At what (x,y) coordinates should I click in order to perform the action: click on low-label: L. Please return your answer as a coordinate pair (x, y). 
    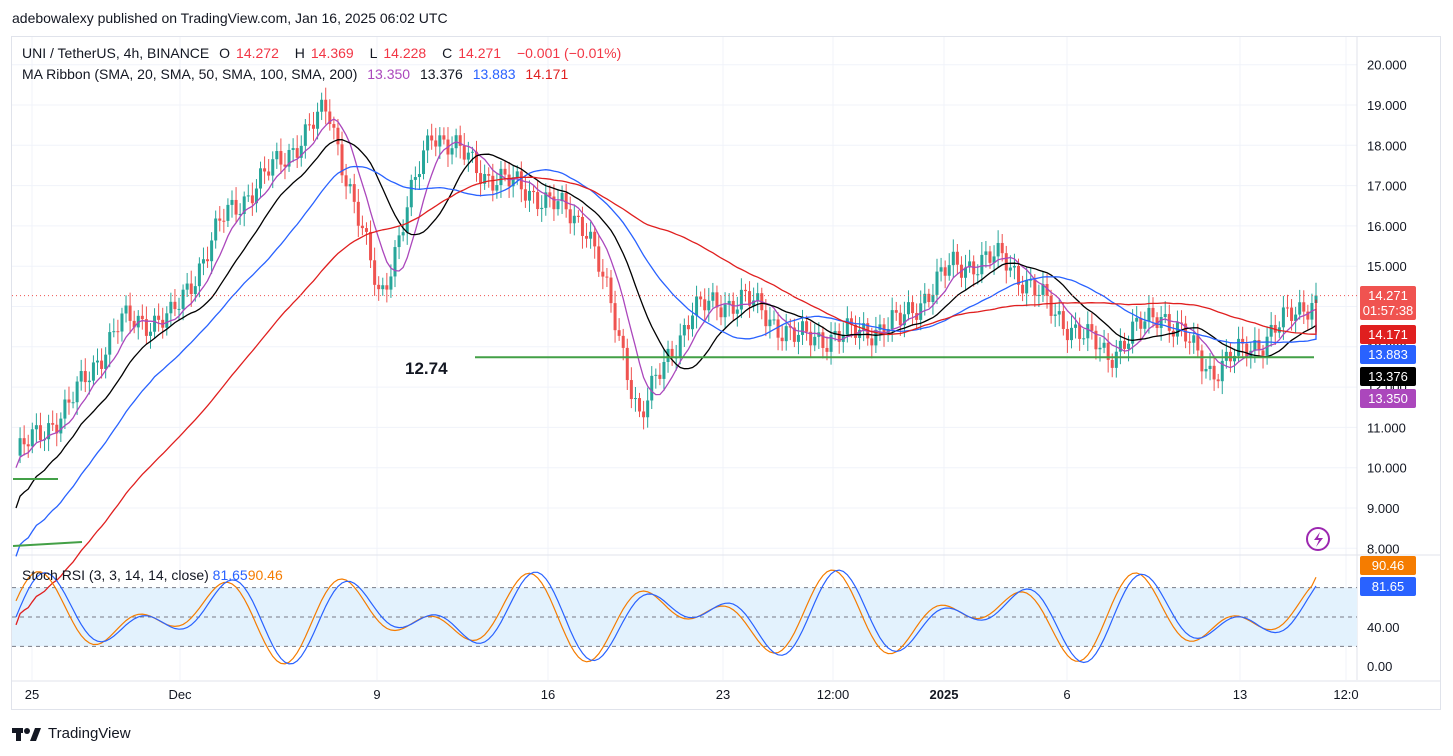
    Looking at the image, I should click on (373, 53).